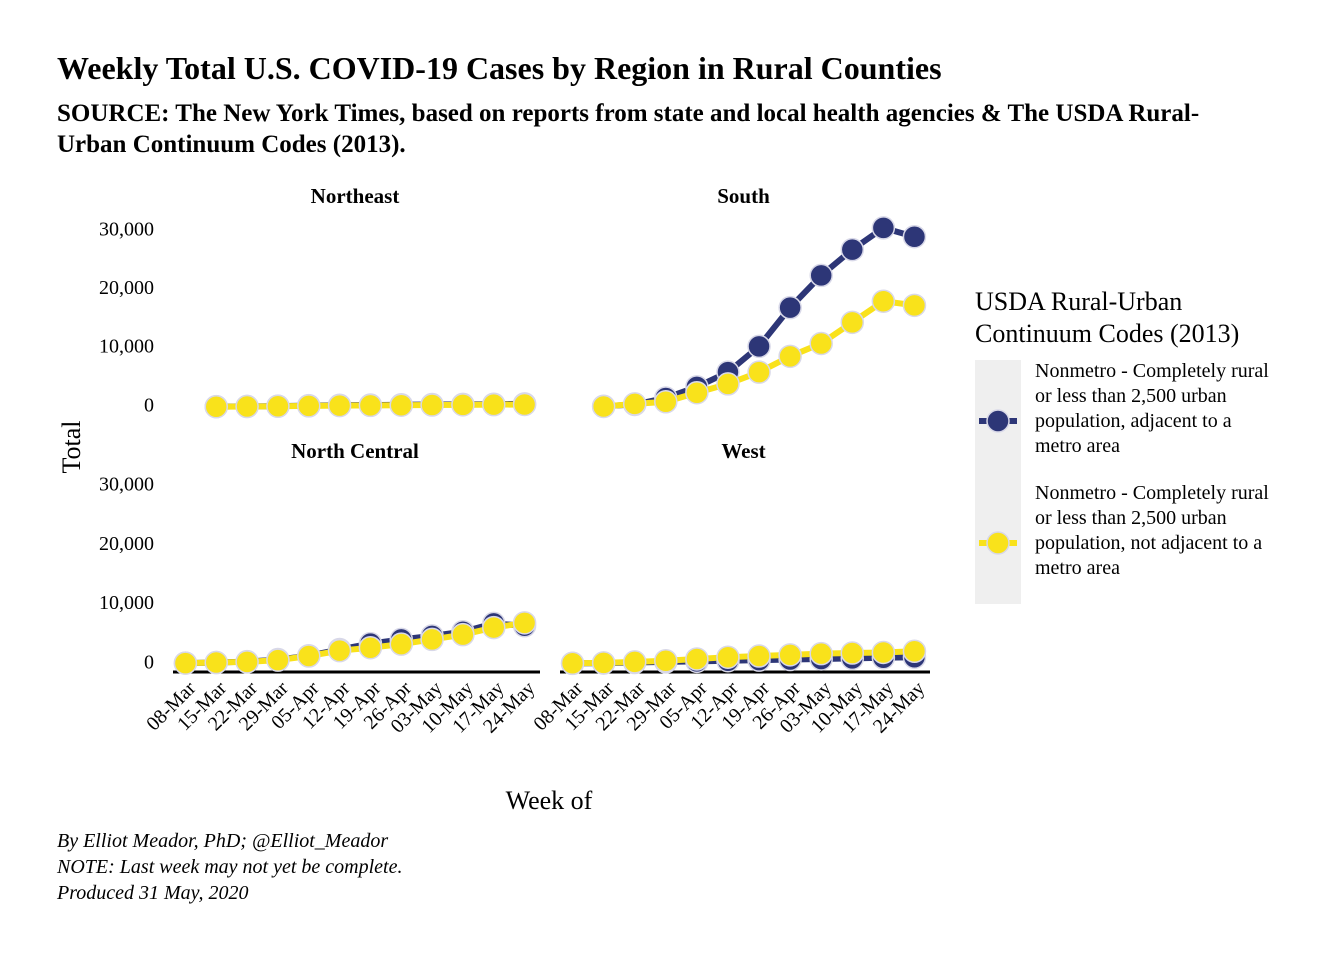  I want to click on facet-title: North Central, so click(355, 451).